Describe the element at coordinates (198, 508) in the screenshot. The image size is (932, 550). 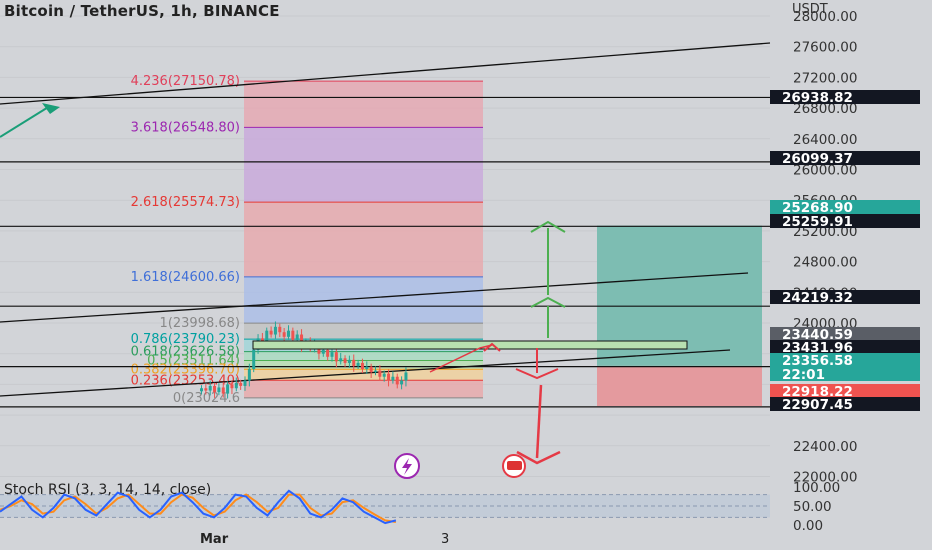
I see `stoch-series-line` at that location.